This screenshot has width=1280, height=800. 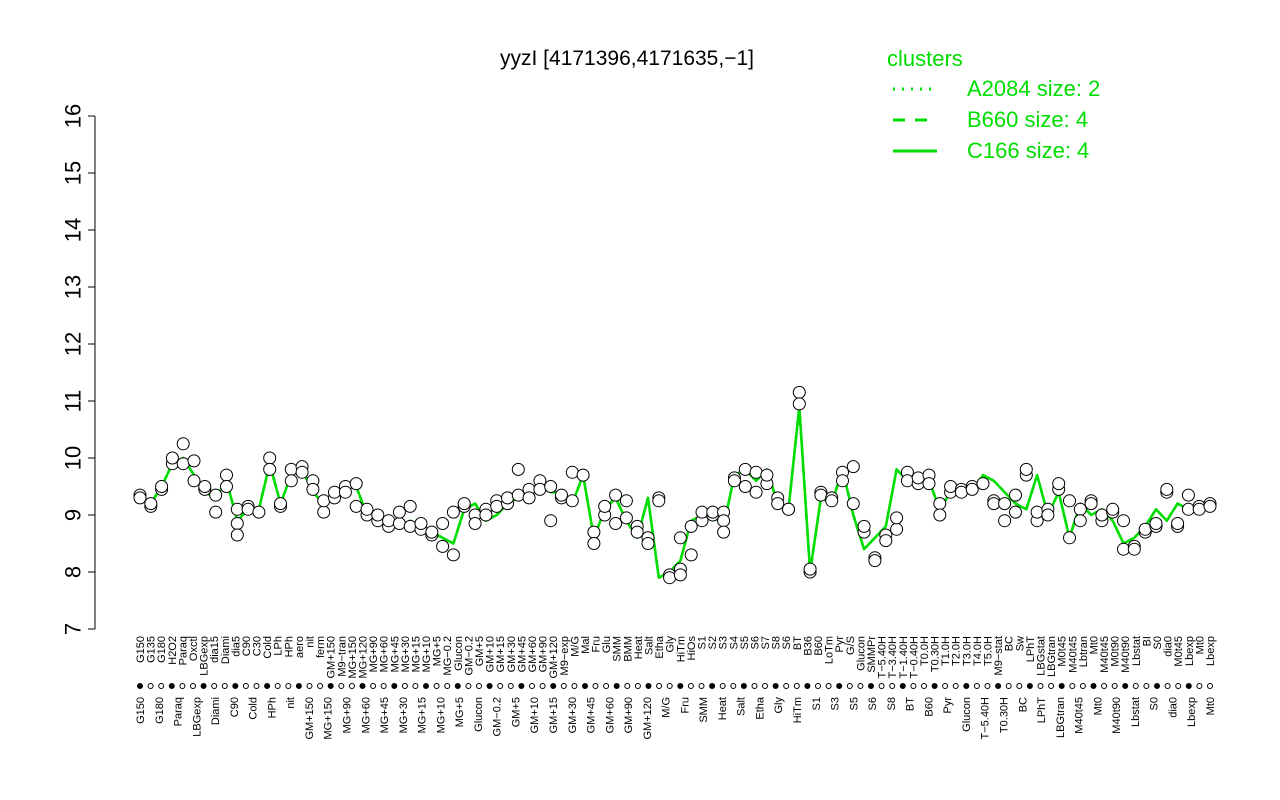 I want to click on x-tick-label-lower: Paraq, so click(x=179, y=711).